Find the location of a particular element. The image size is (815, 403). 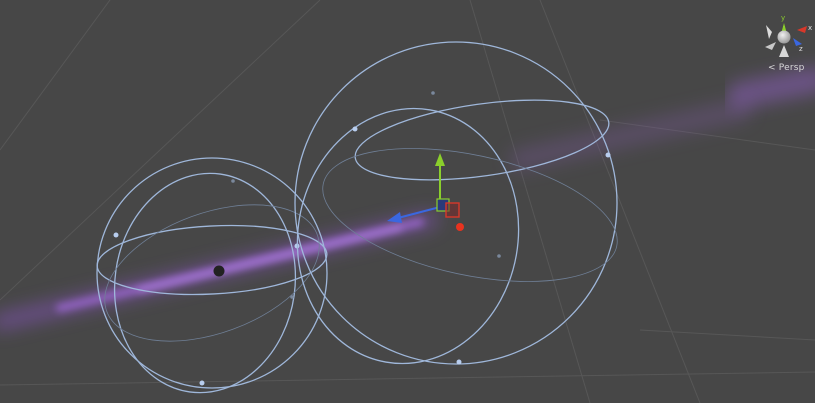

gizmo-z-label: z is located at coordinates (801, 49).